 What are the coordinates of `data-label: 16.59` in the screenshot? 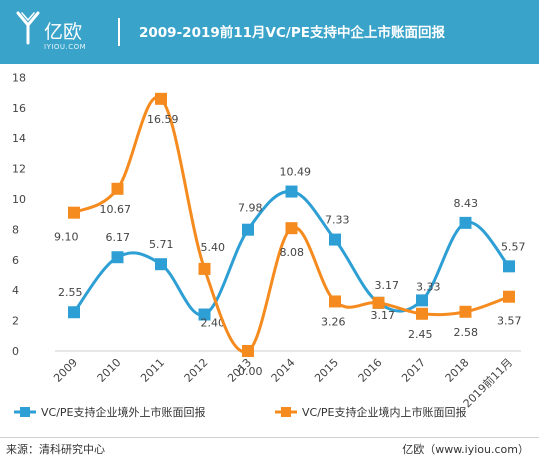 It's located at (163, 119).